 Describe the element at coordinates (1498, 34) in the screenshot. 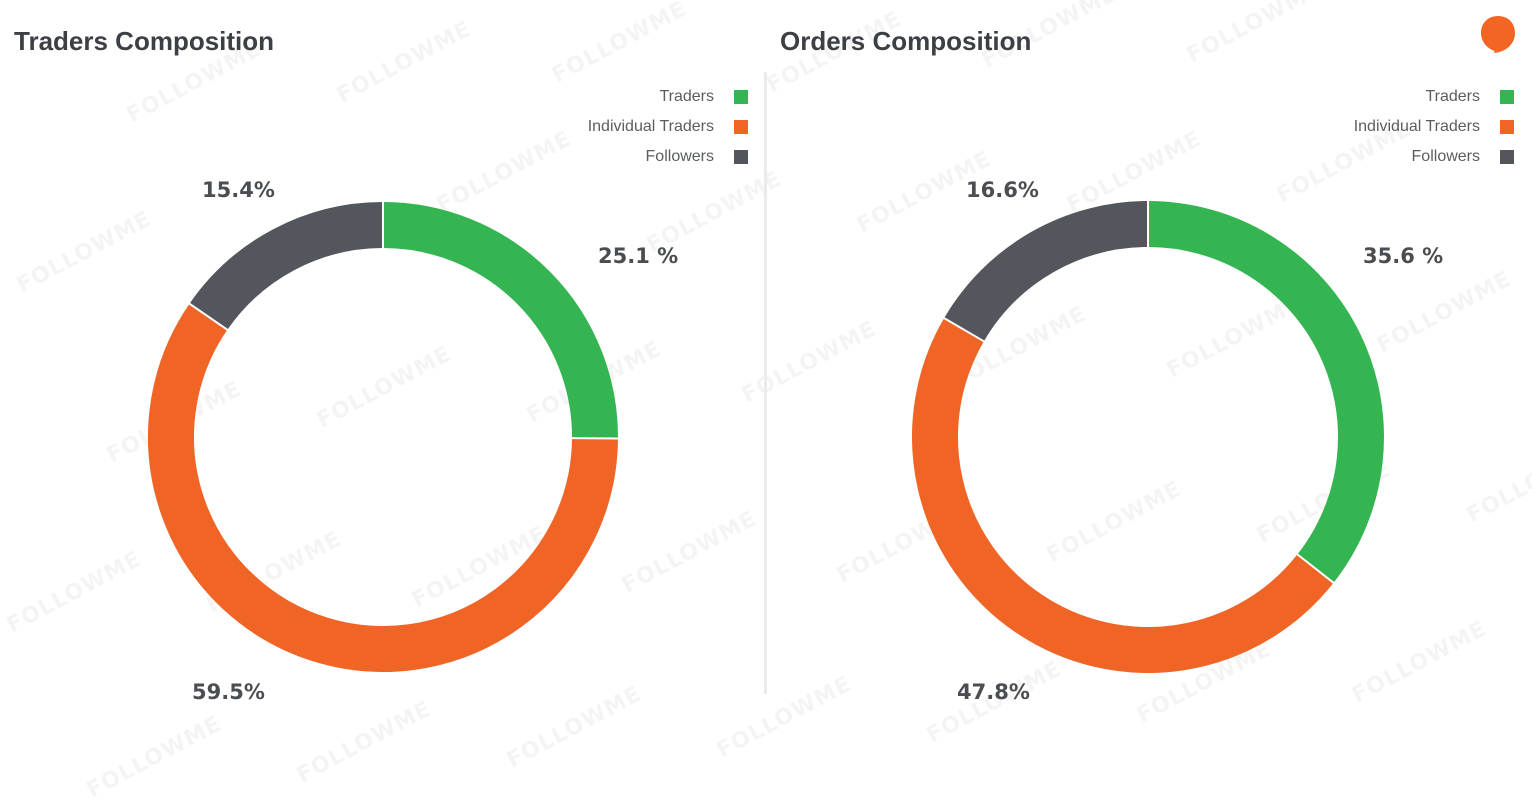

I see `brand-logo-icon` at that location.